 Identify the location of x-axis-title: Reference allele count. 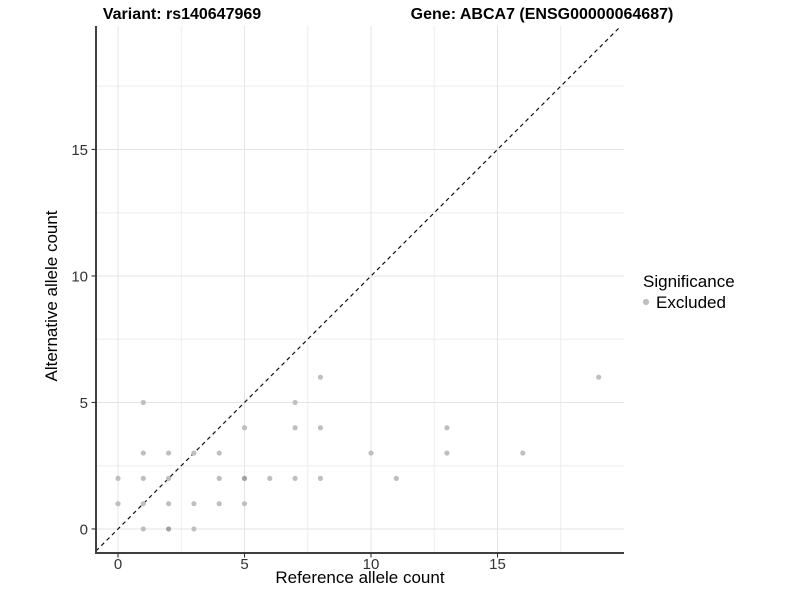
(359, 577).